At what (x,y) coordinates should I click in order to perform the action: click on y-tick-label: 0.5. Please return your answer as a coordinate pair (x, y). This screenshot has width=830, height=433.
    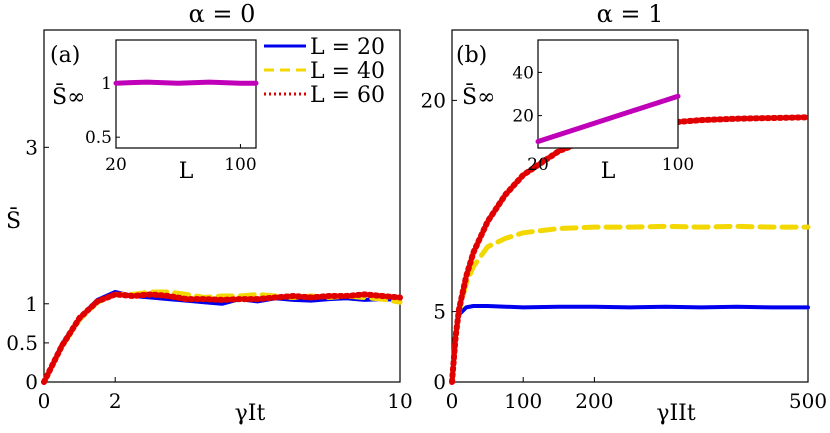
    Looking at the image, I should click on (22, 343).